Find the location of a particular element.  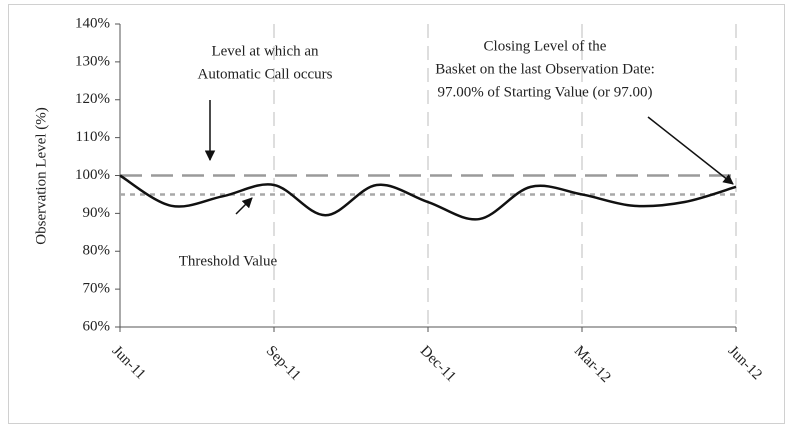

annotation: Basket on the last Observation Date: is located at coordinates (545, 69).